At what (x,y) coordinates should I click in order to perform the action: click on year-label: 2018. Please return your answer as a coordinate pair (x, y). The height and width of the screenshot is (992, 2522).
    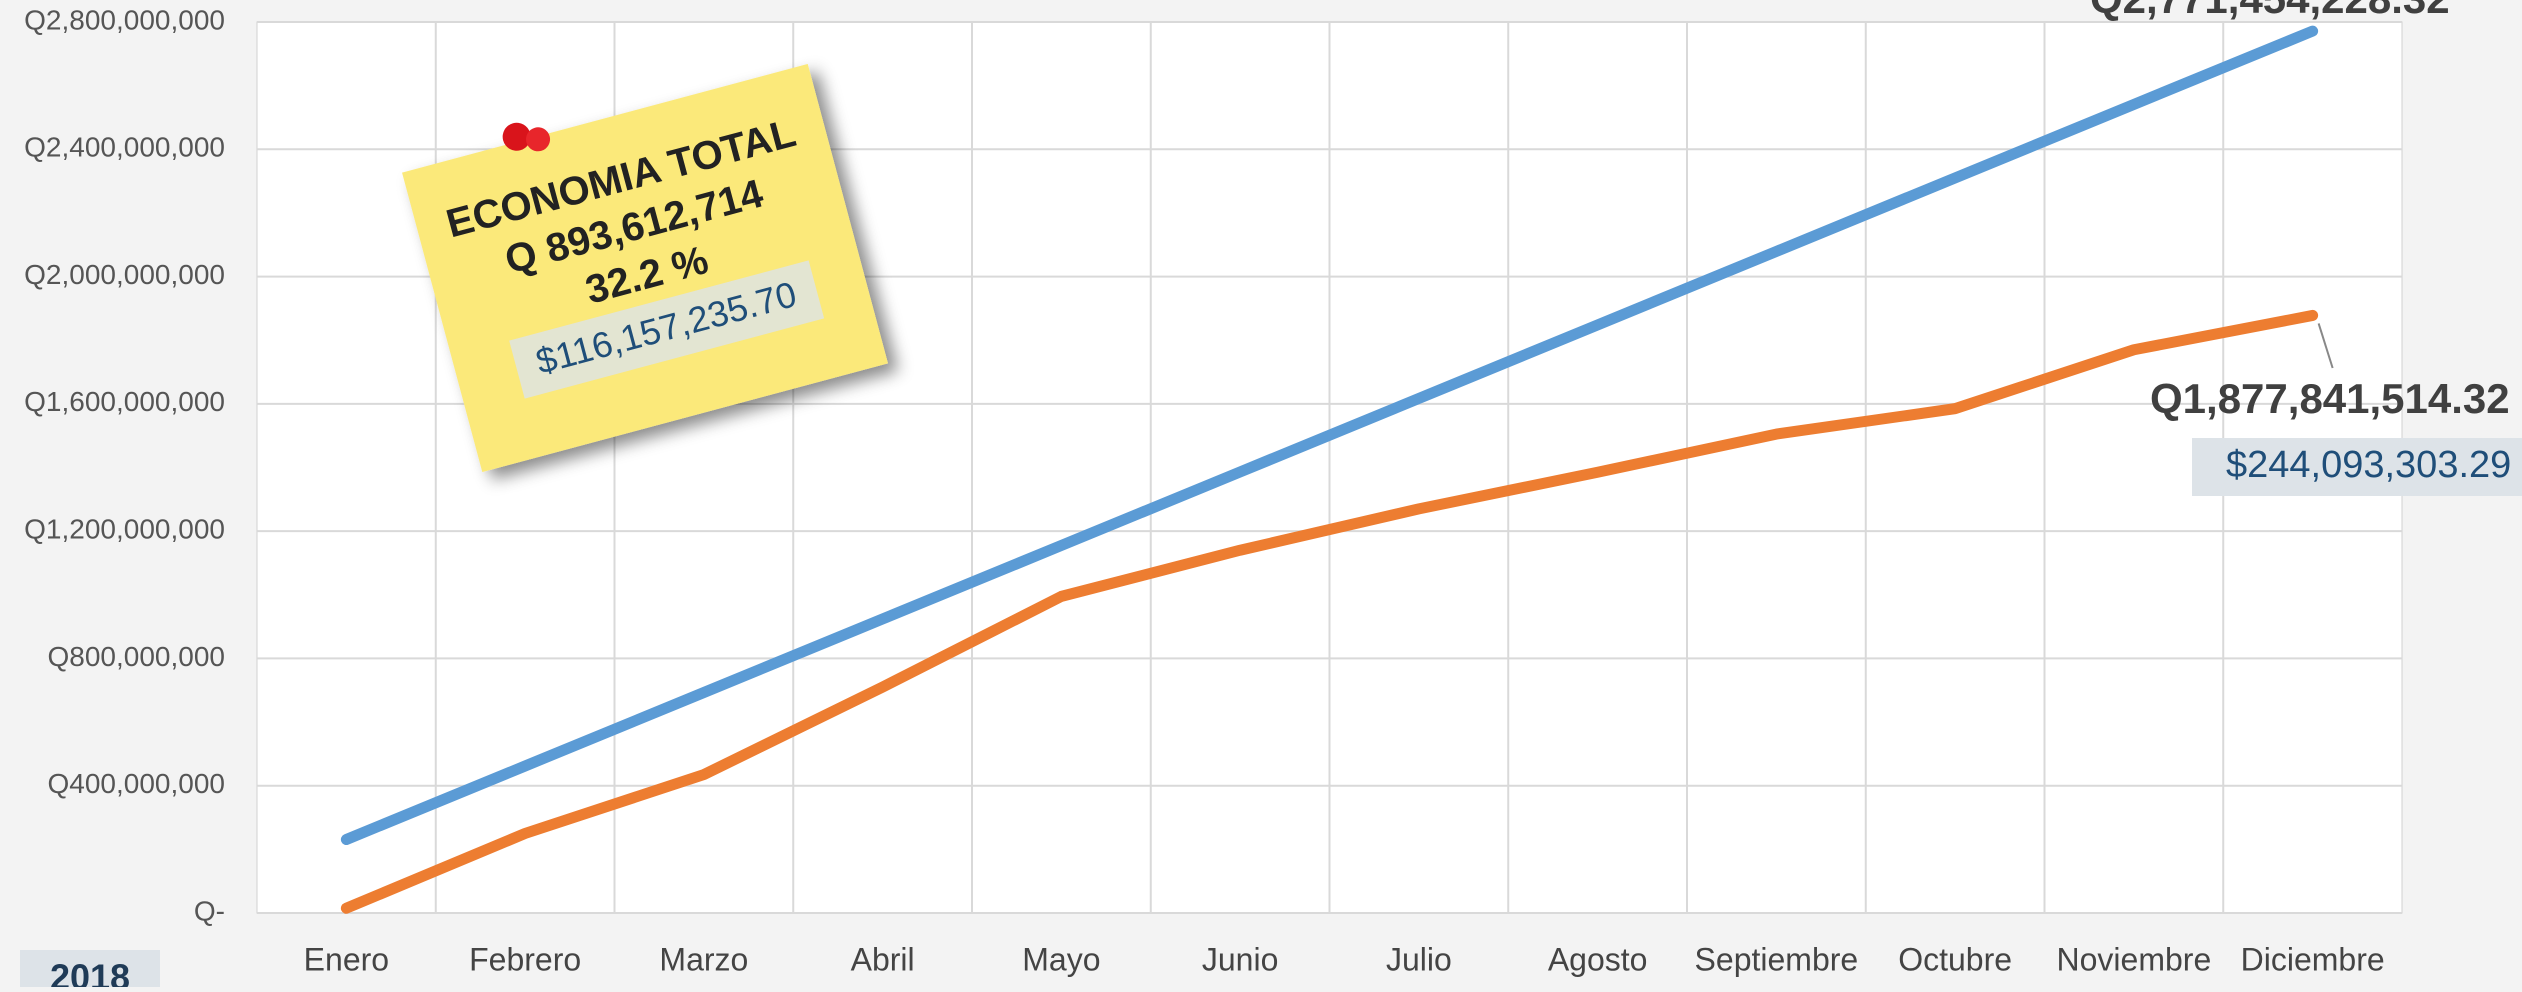
    Looking at the image, I should click on (90, 972).